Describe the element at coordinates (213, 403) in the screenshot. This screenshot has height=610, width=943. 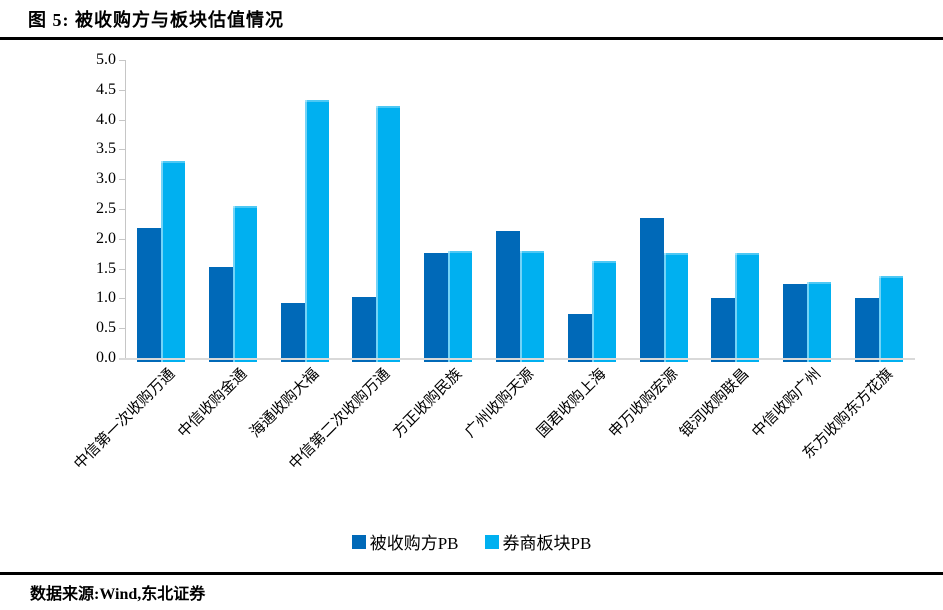
I see `x-category-label: 中信收购金通` at that location.